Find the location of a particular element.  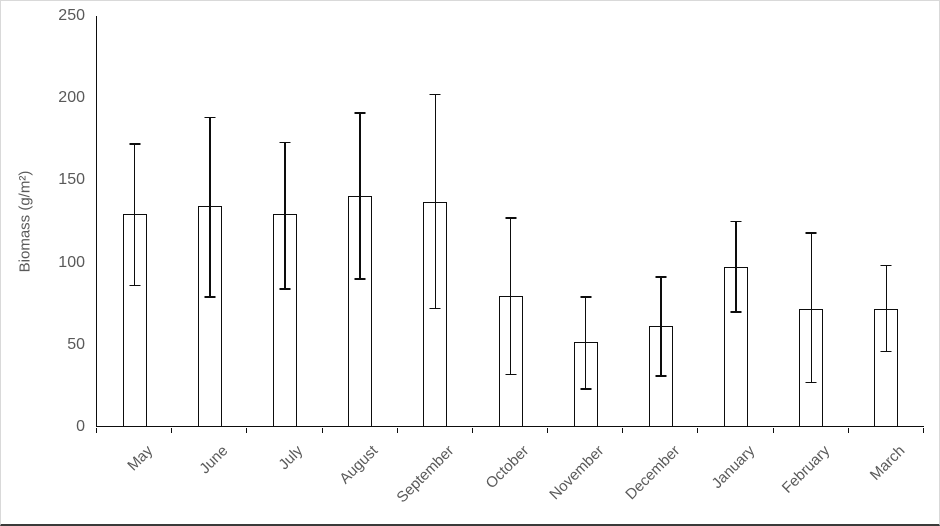

bar-september is located at coordinates (435, 314).